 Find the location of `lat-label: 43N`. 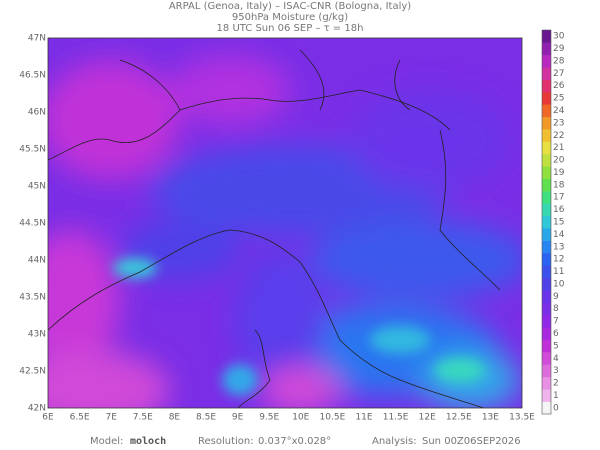

lat-label: 43N is located at coordinates (37, 335).